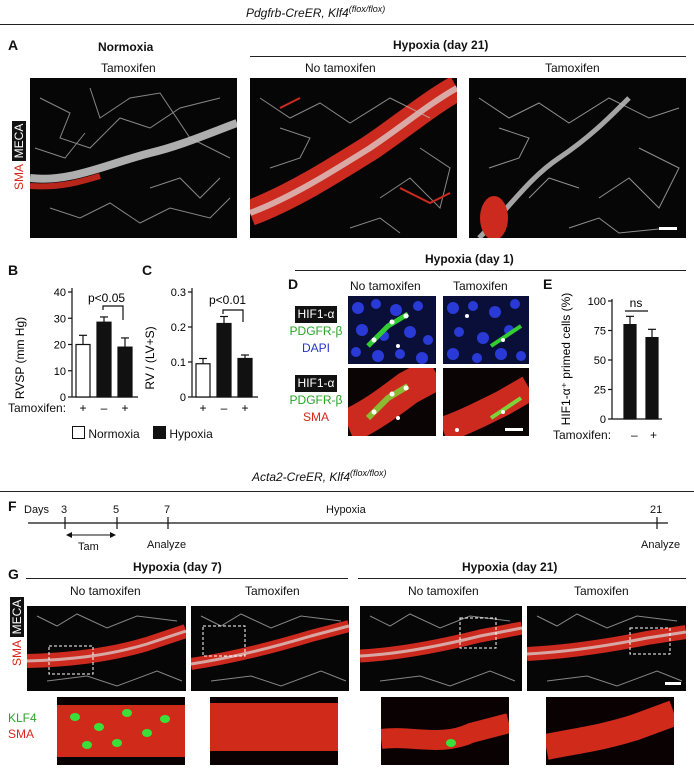 Image resolution: width=694 pixels, height=771 pixels. Describe the element at coordinates (60, 293) in the screenshot. I see `chart-b-ytick-label-4: 40` at that location.